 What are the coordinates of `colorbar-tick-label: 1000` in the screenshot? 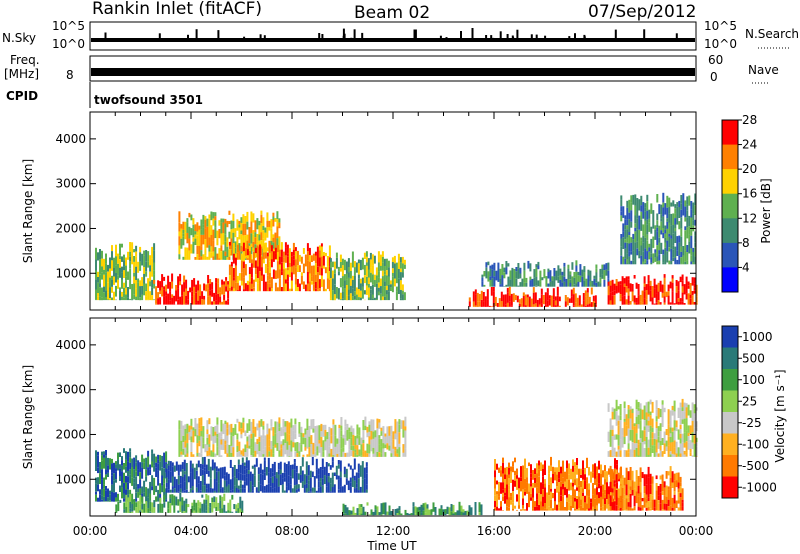 It's located at (757, 337).